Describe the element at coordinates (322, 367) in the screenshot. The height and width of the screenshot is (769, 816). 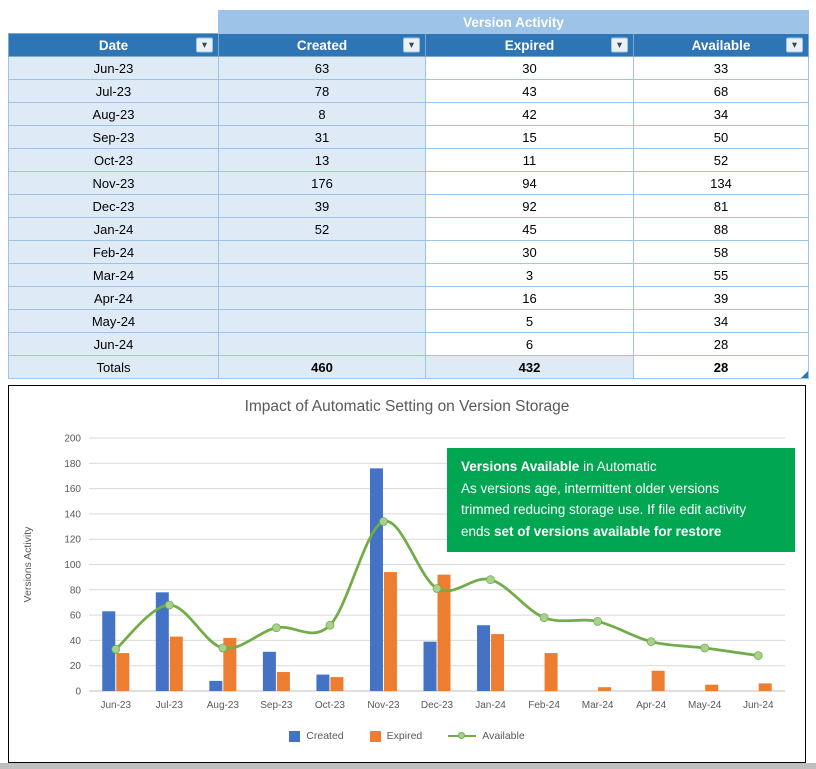
I see `totals-created-cell: 460` at that location.